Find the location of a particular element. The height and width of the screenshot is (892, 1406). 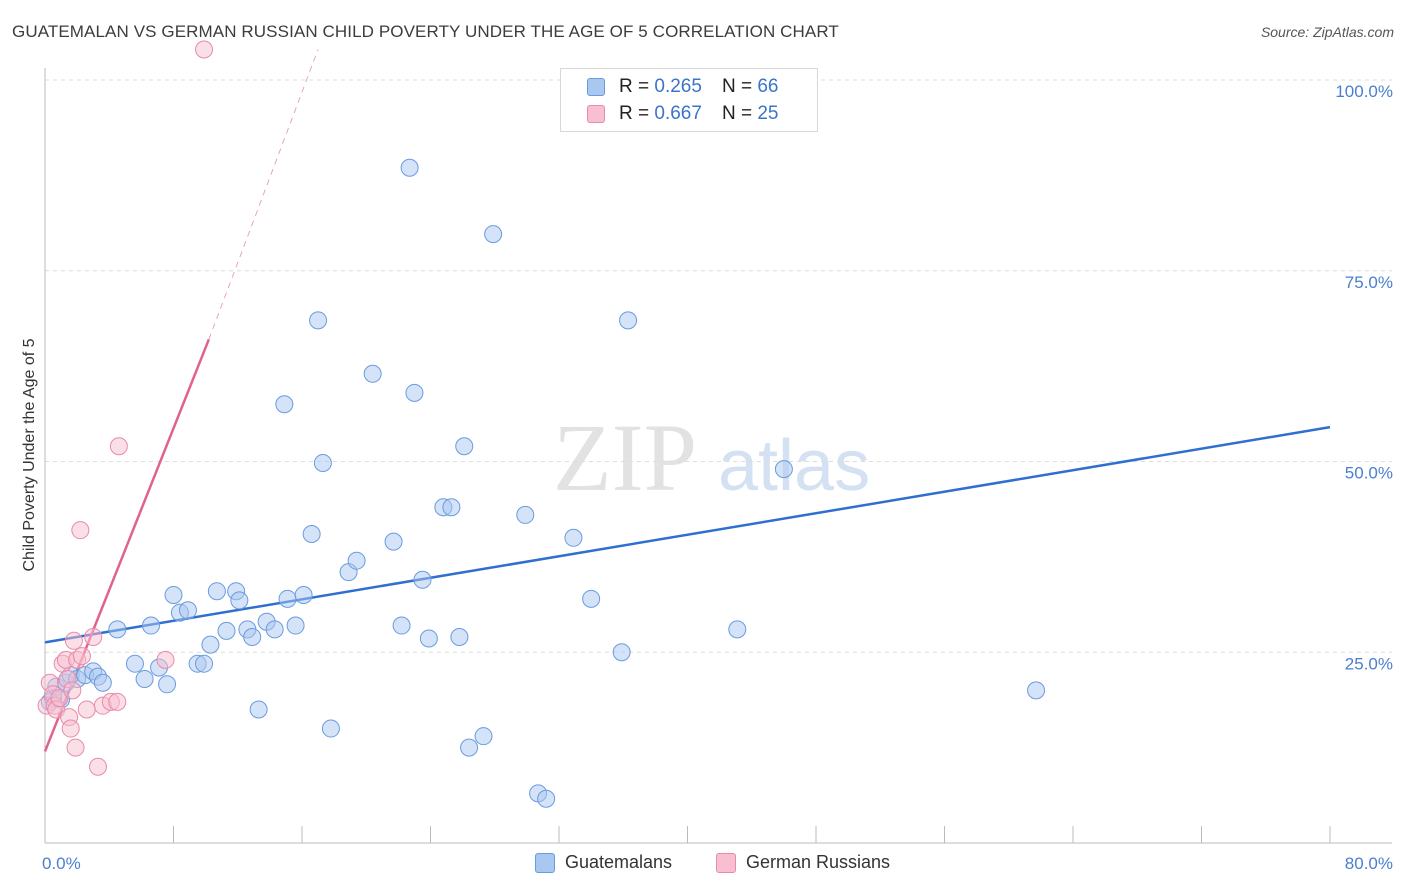

legend-item-german-russians: German Russians is located at coordinates (803, 862).